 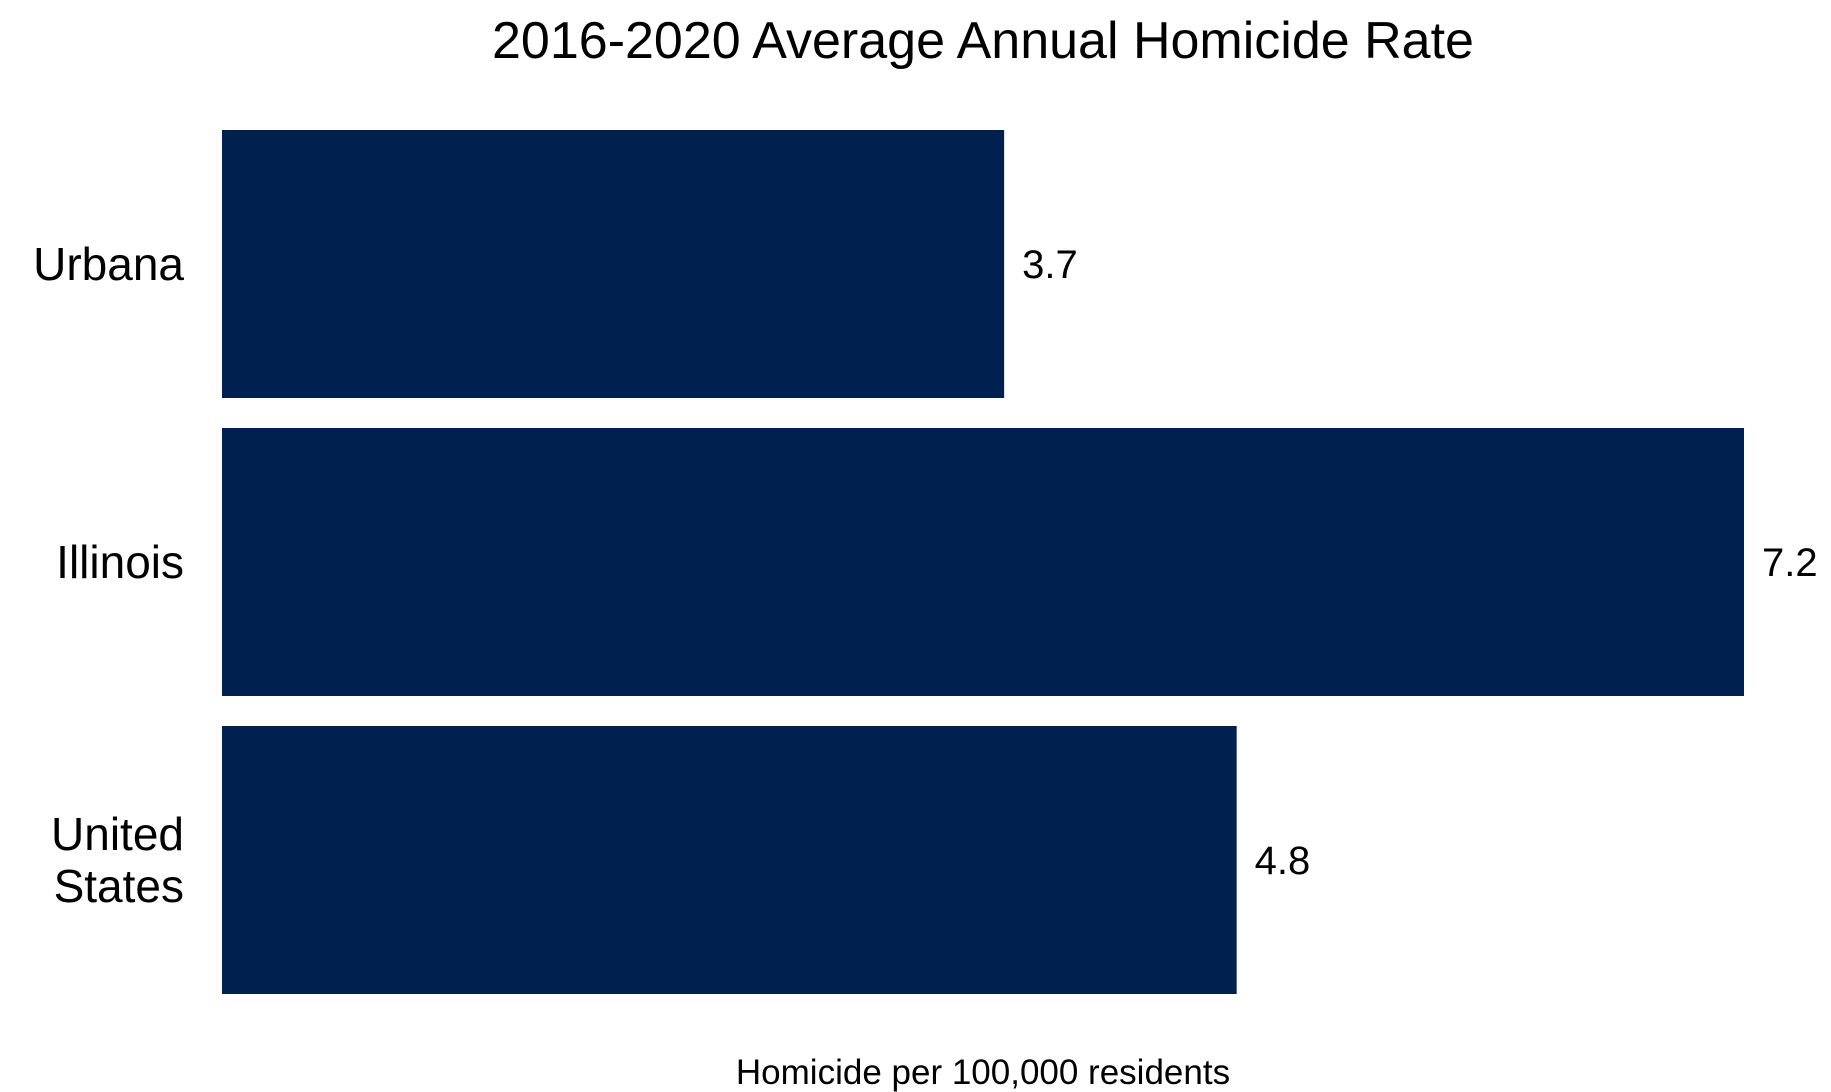 What do you see at coordinates (119, 886) in the screenshot?
I see `category-label-line: States` at bounding box center [119, 886].